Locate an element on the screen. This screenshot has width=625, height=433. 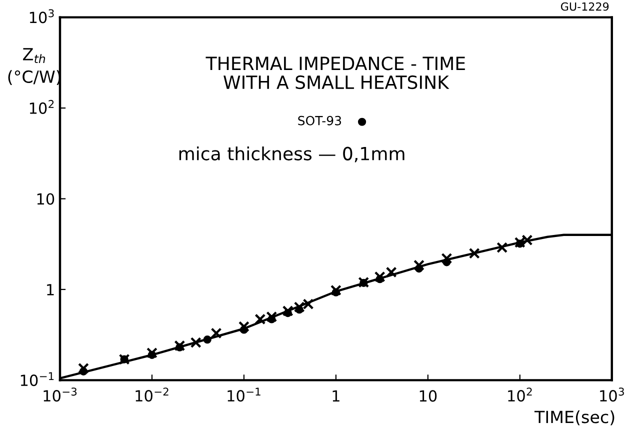
x-tick-label: 10$^{−3}$ is located at coordinates (60, 395).